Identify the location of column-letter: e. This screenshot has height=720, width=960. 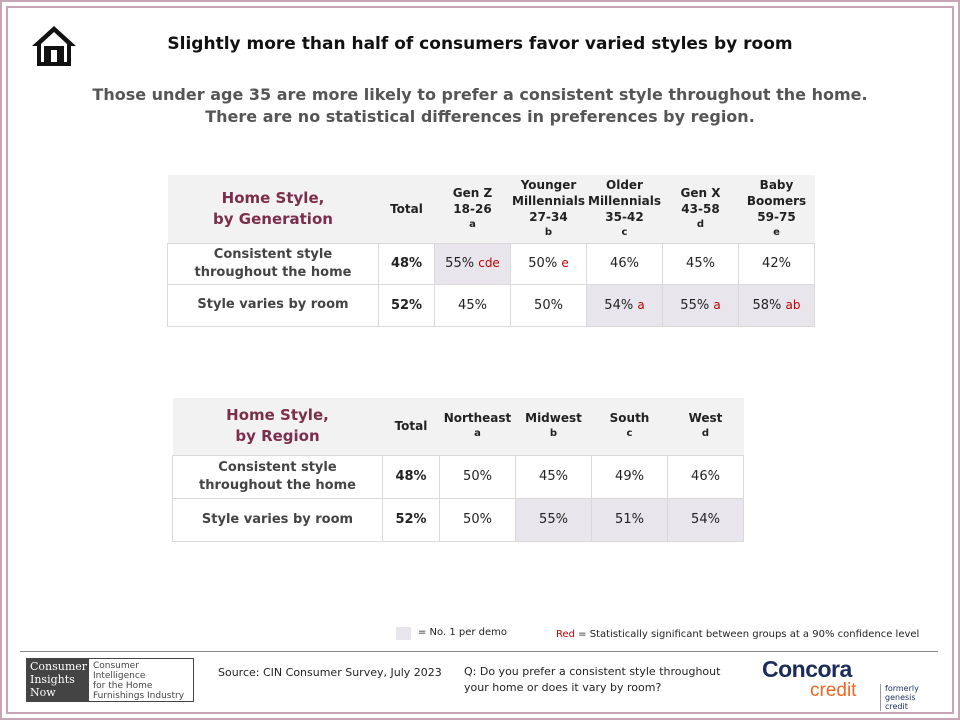
(776, 232).